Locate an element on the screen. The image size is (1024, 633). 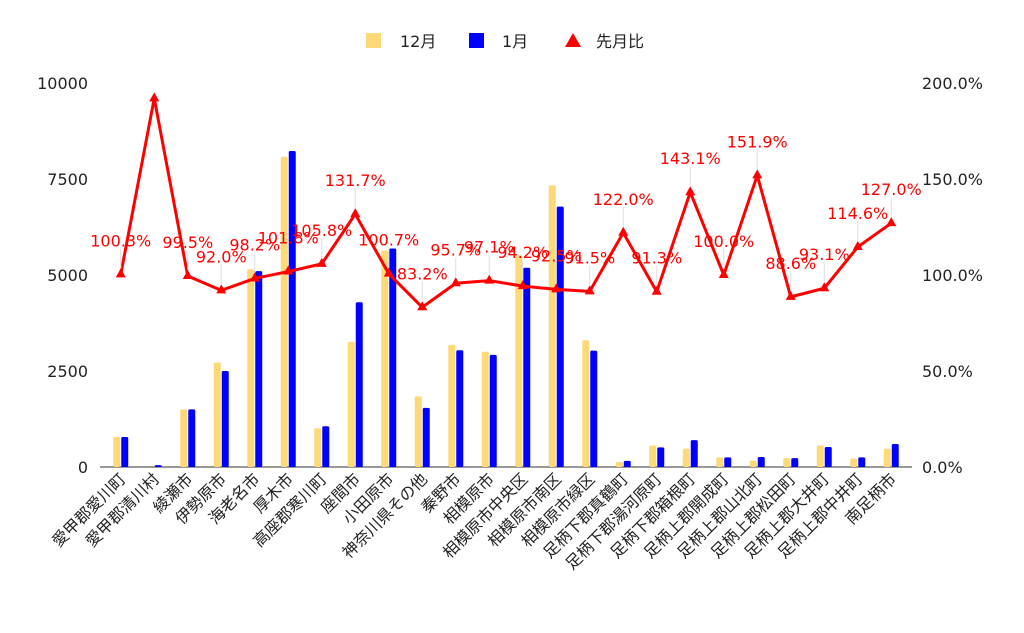
ratio-point-愛甲郡愛川町 is located at coordinates (120, 273).